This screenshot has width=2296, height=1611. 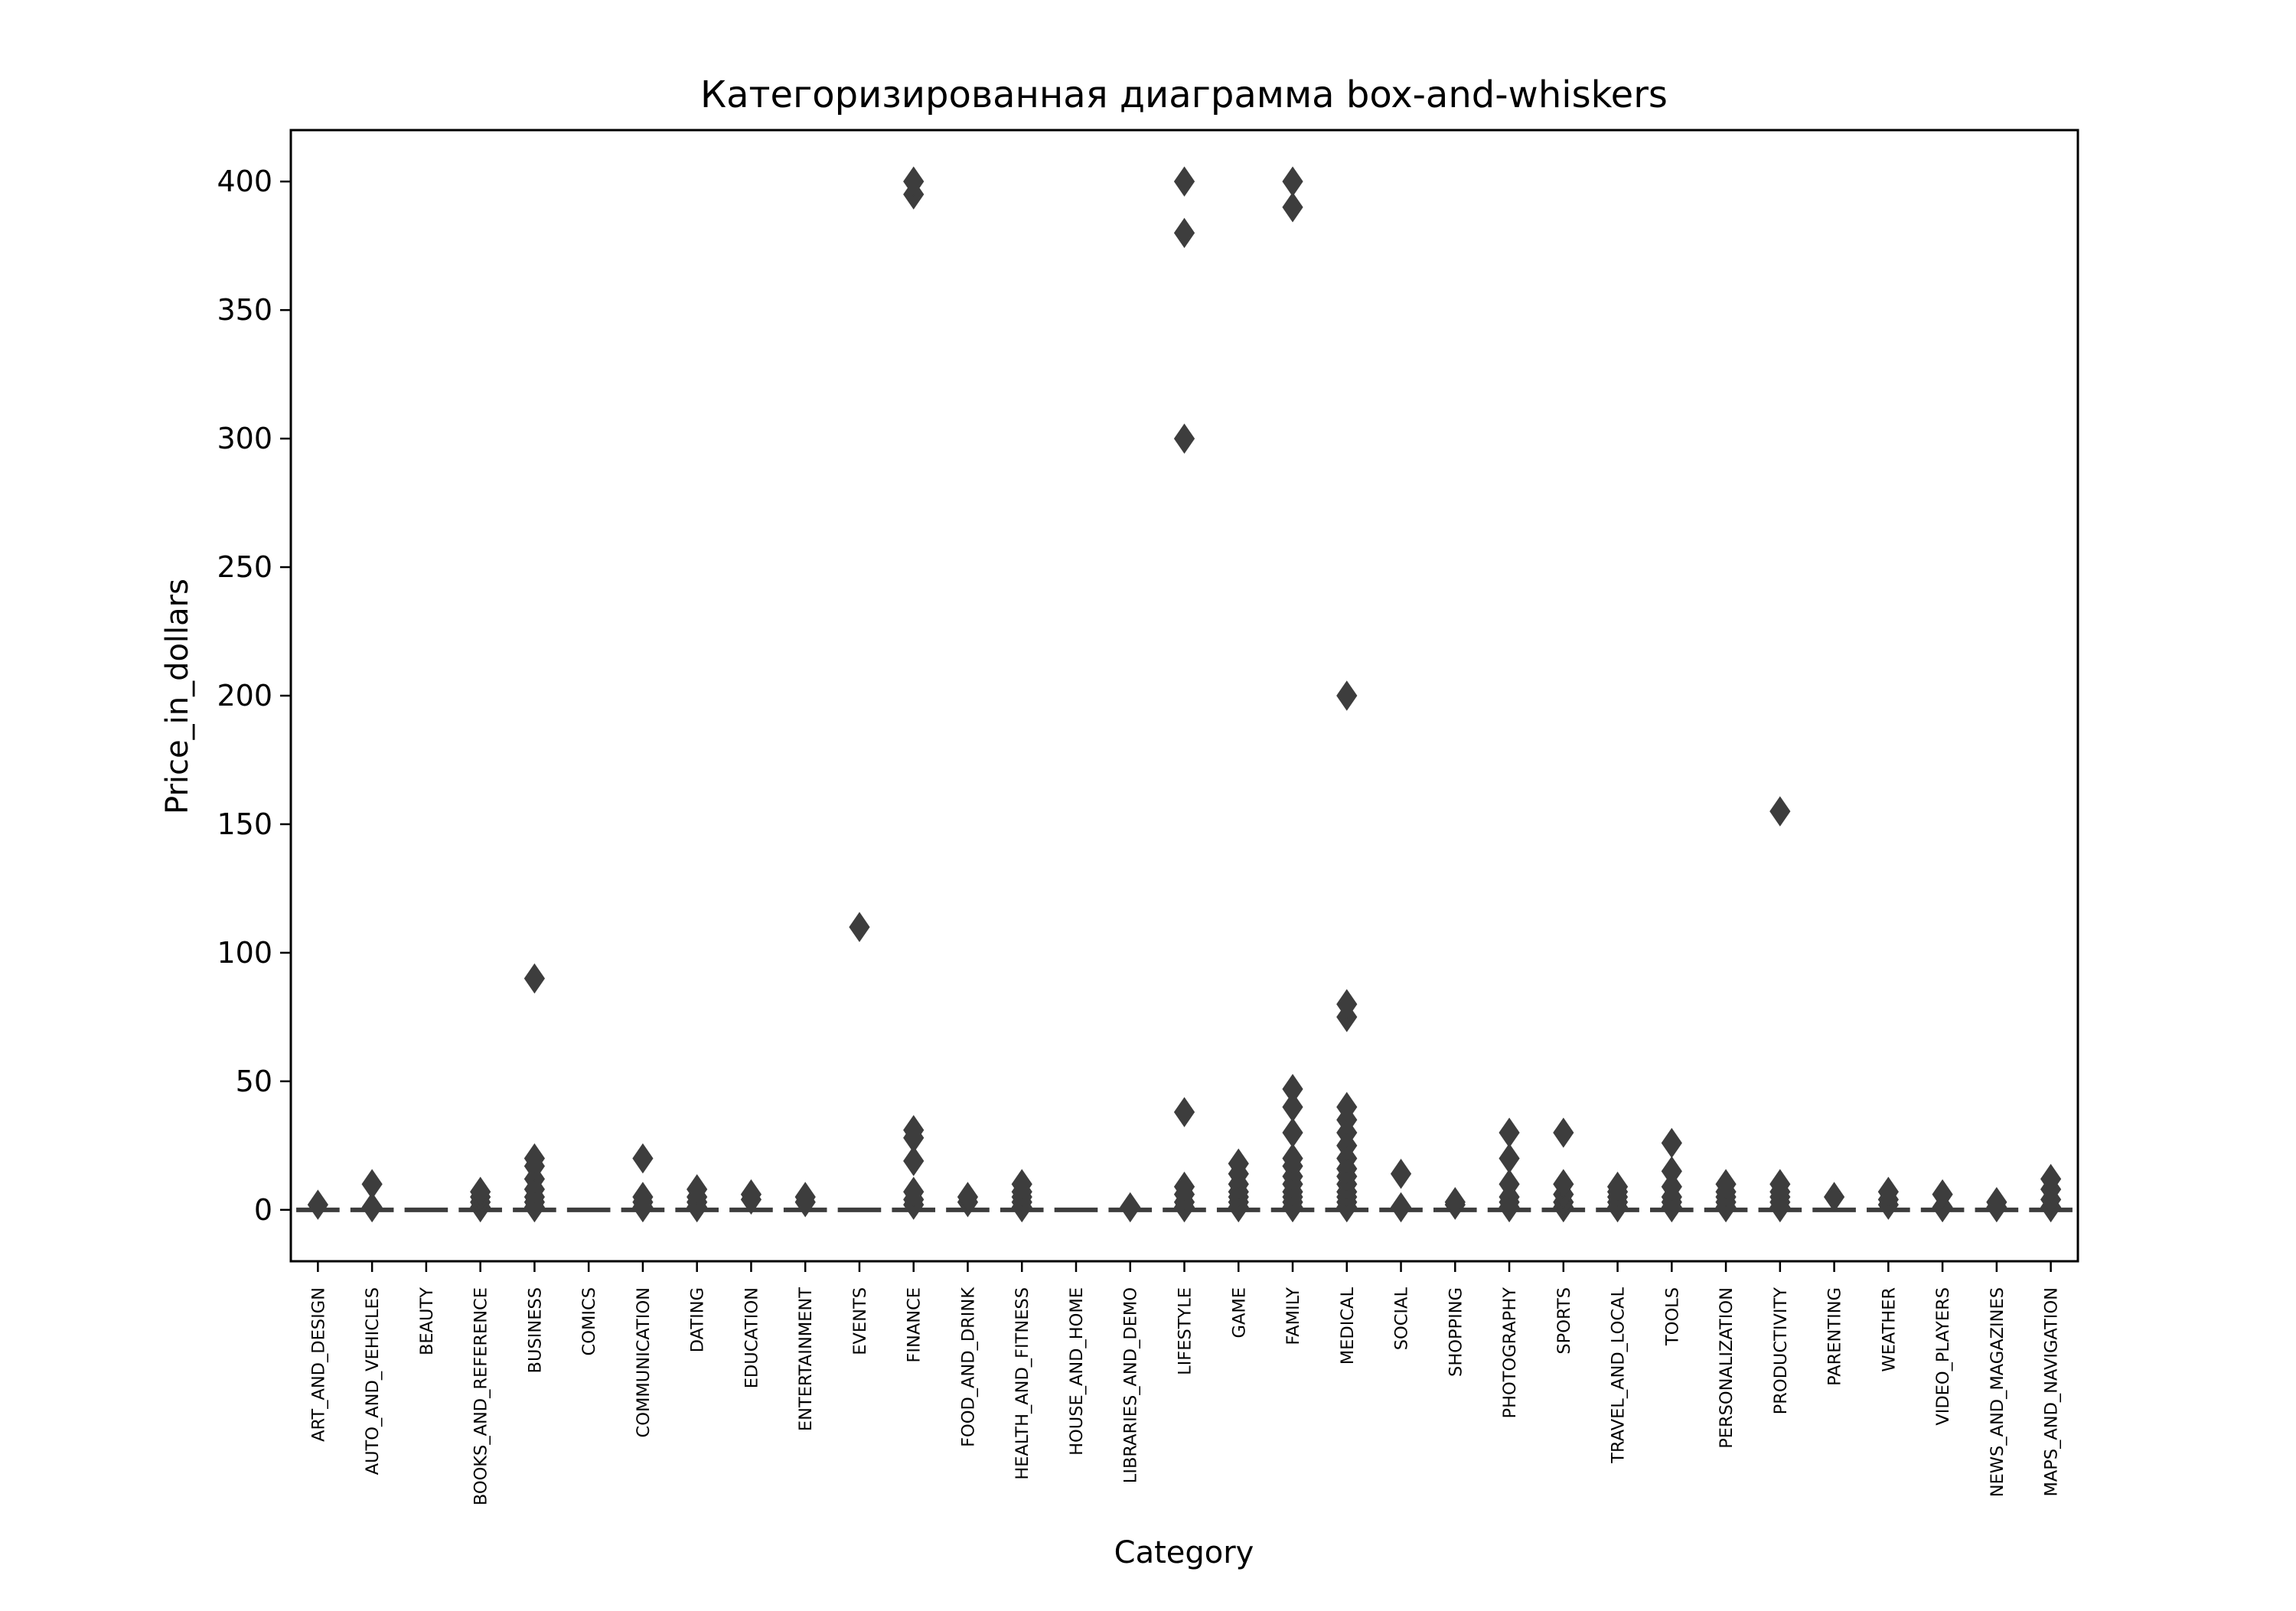 I want to click on x-tick-label: DATING, so click(x=698, y=1319).